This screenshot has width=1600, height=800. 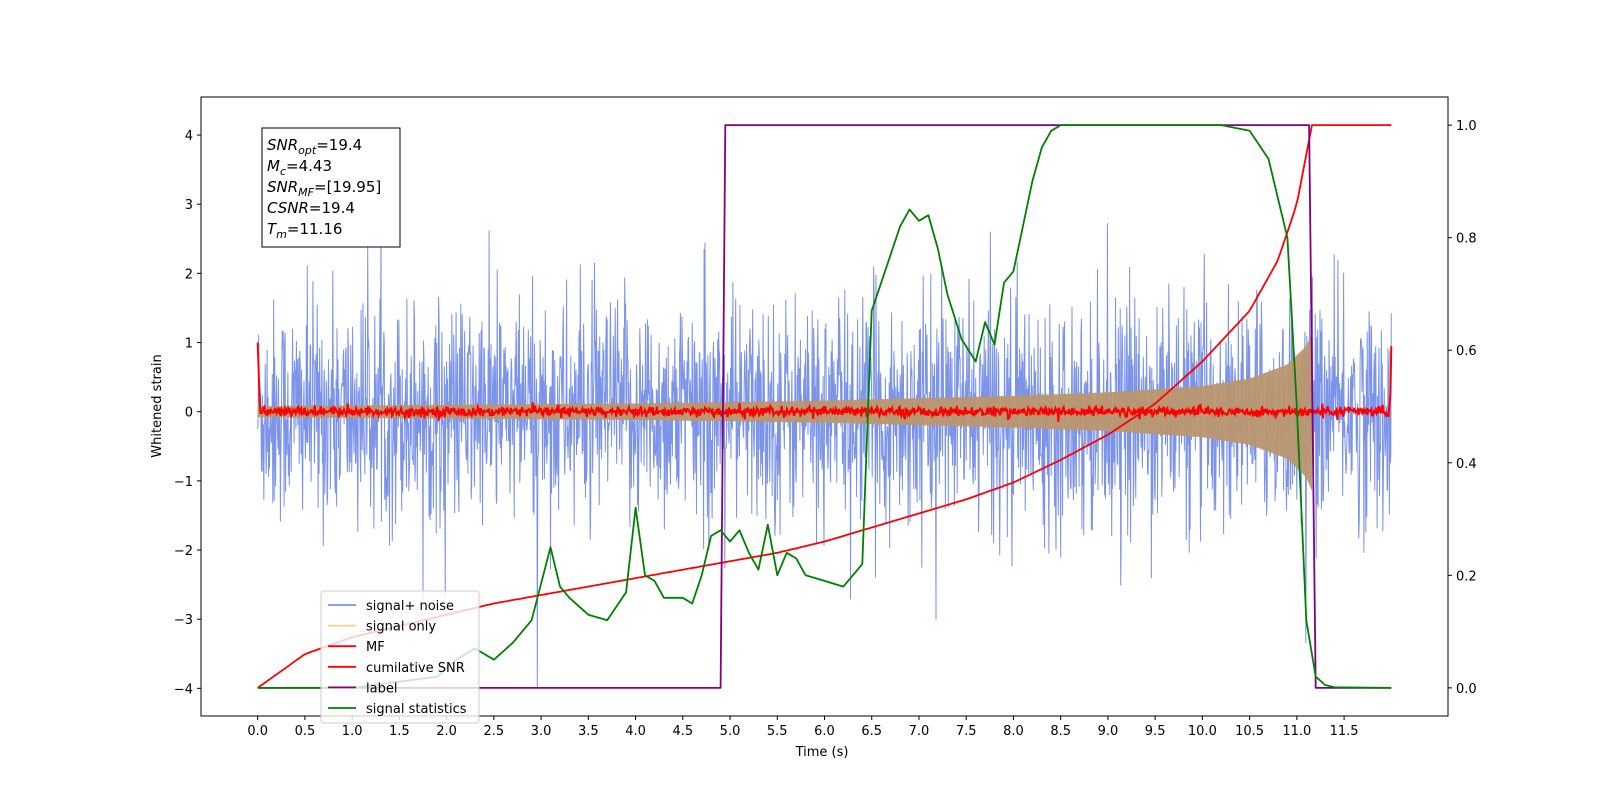 I want to click on info-tm: Tm=11.16, so click(x=304, y=230).